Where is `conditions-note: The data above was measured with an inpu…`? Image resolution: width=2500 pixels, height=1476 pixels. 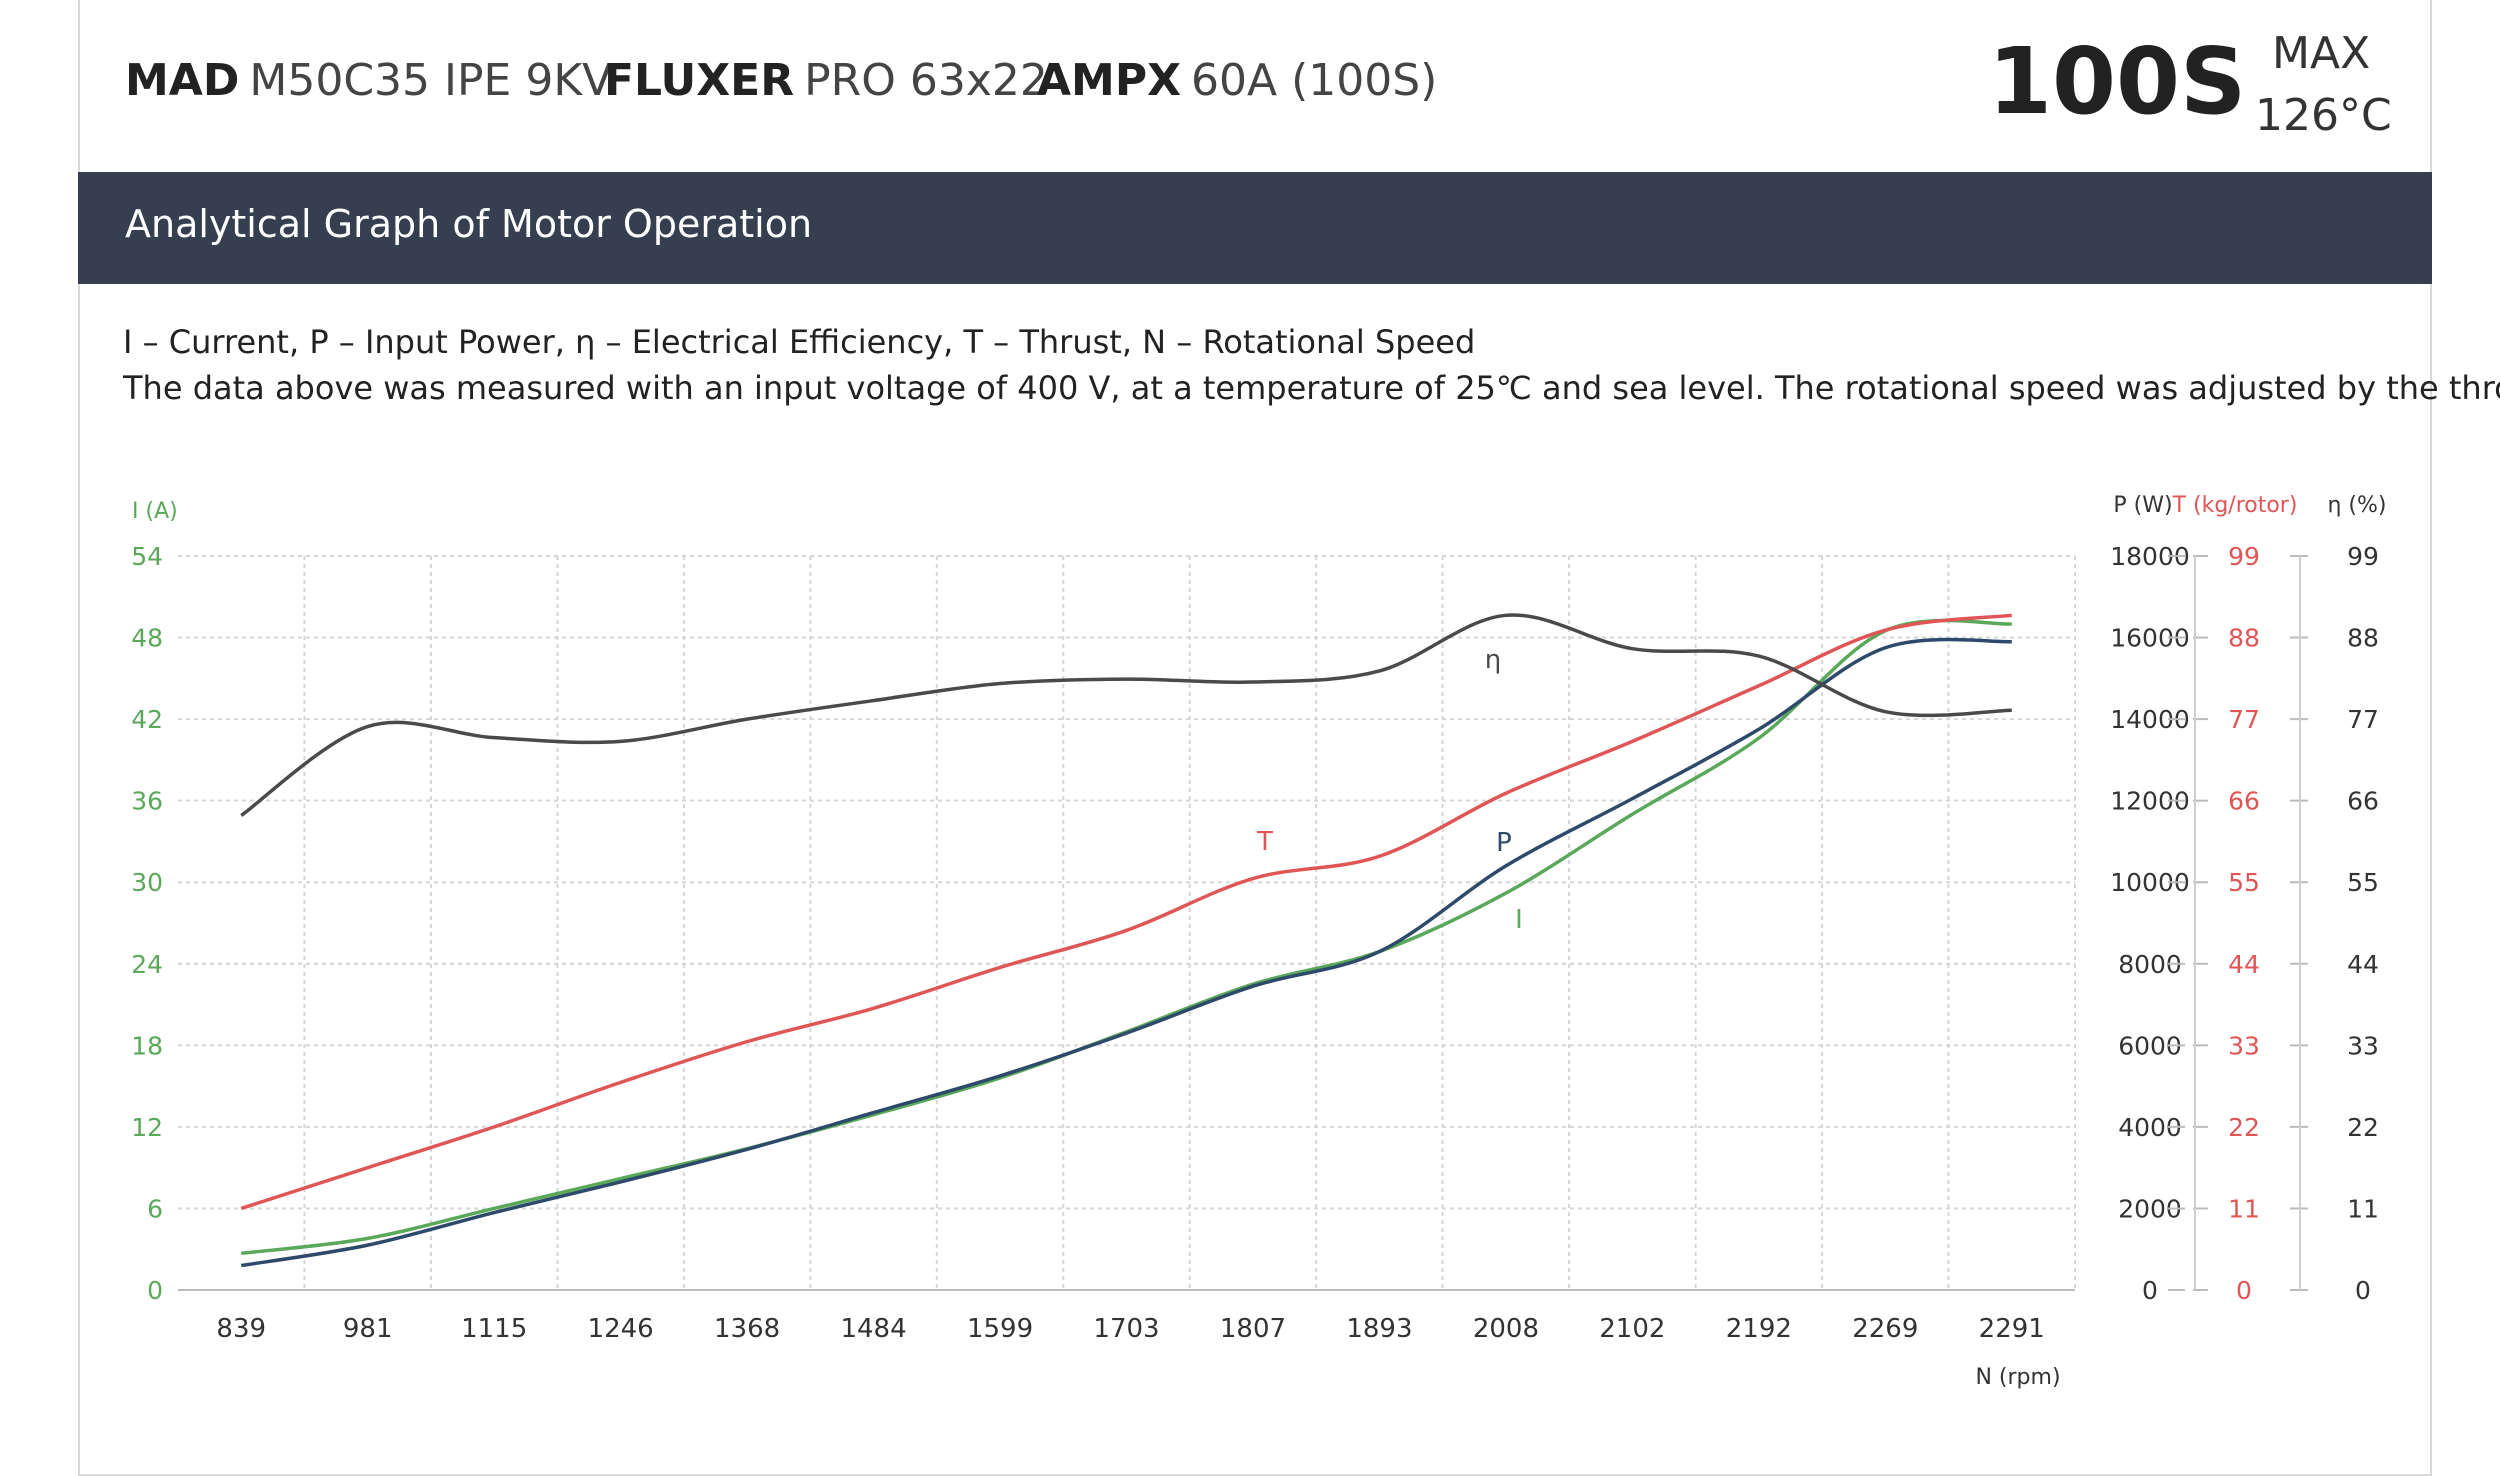 conditions-note: The data above was measured with an inpu… is located at coordinates (1311, 388).